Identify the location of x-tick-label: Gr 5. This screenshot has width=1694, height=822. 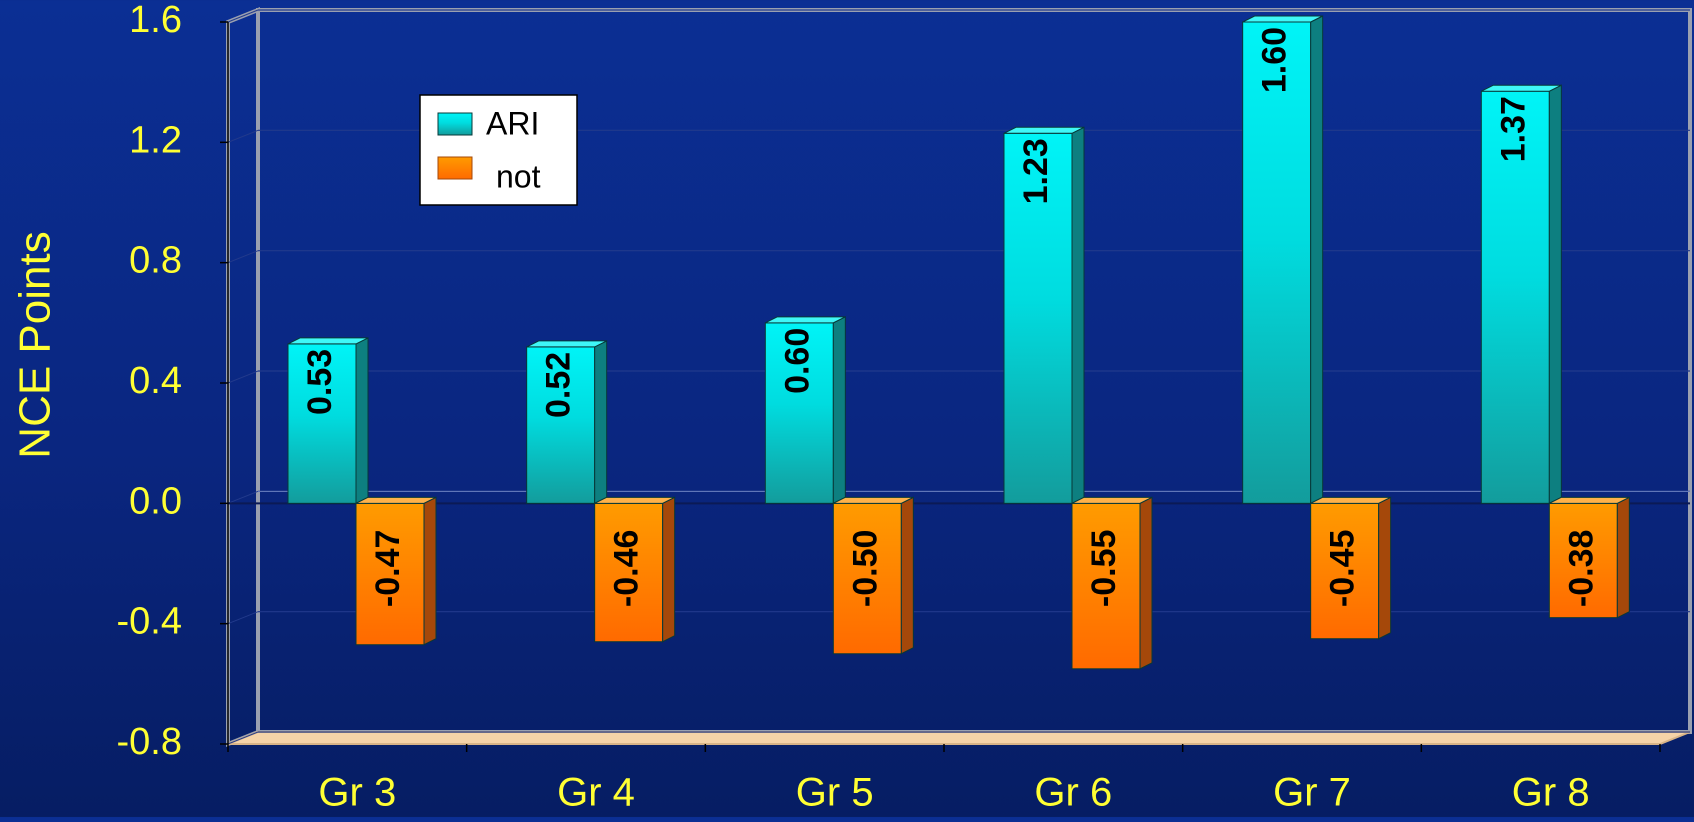
(835, 793).